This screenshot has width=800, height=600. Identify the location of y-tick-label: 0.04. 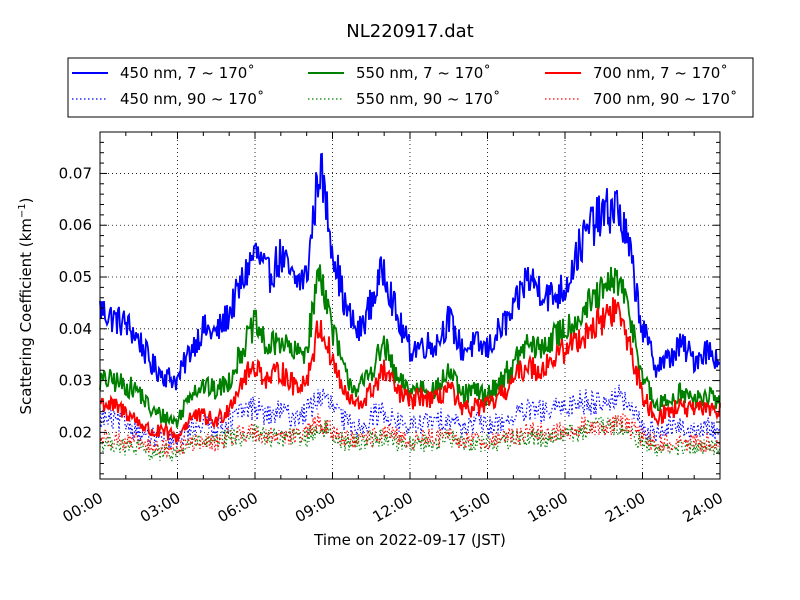
(75, 329).